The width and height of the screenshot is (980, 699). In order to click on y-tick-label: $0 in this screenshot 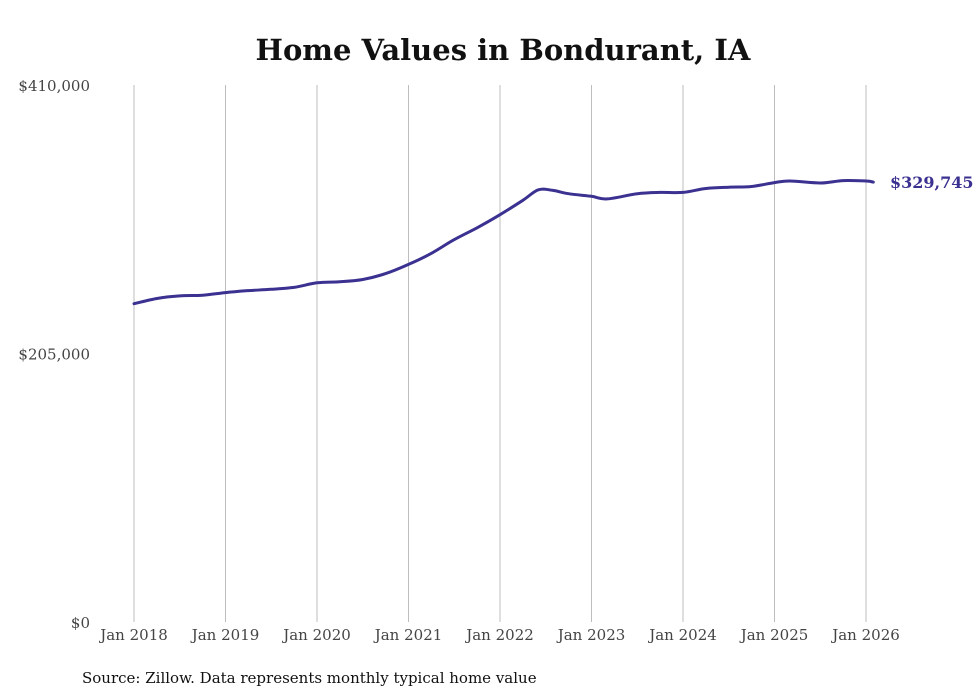, I will do `click(80, 623)`.